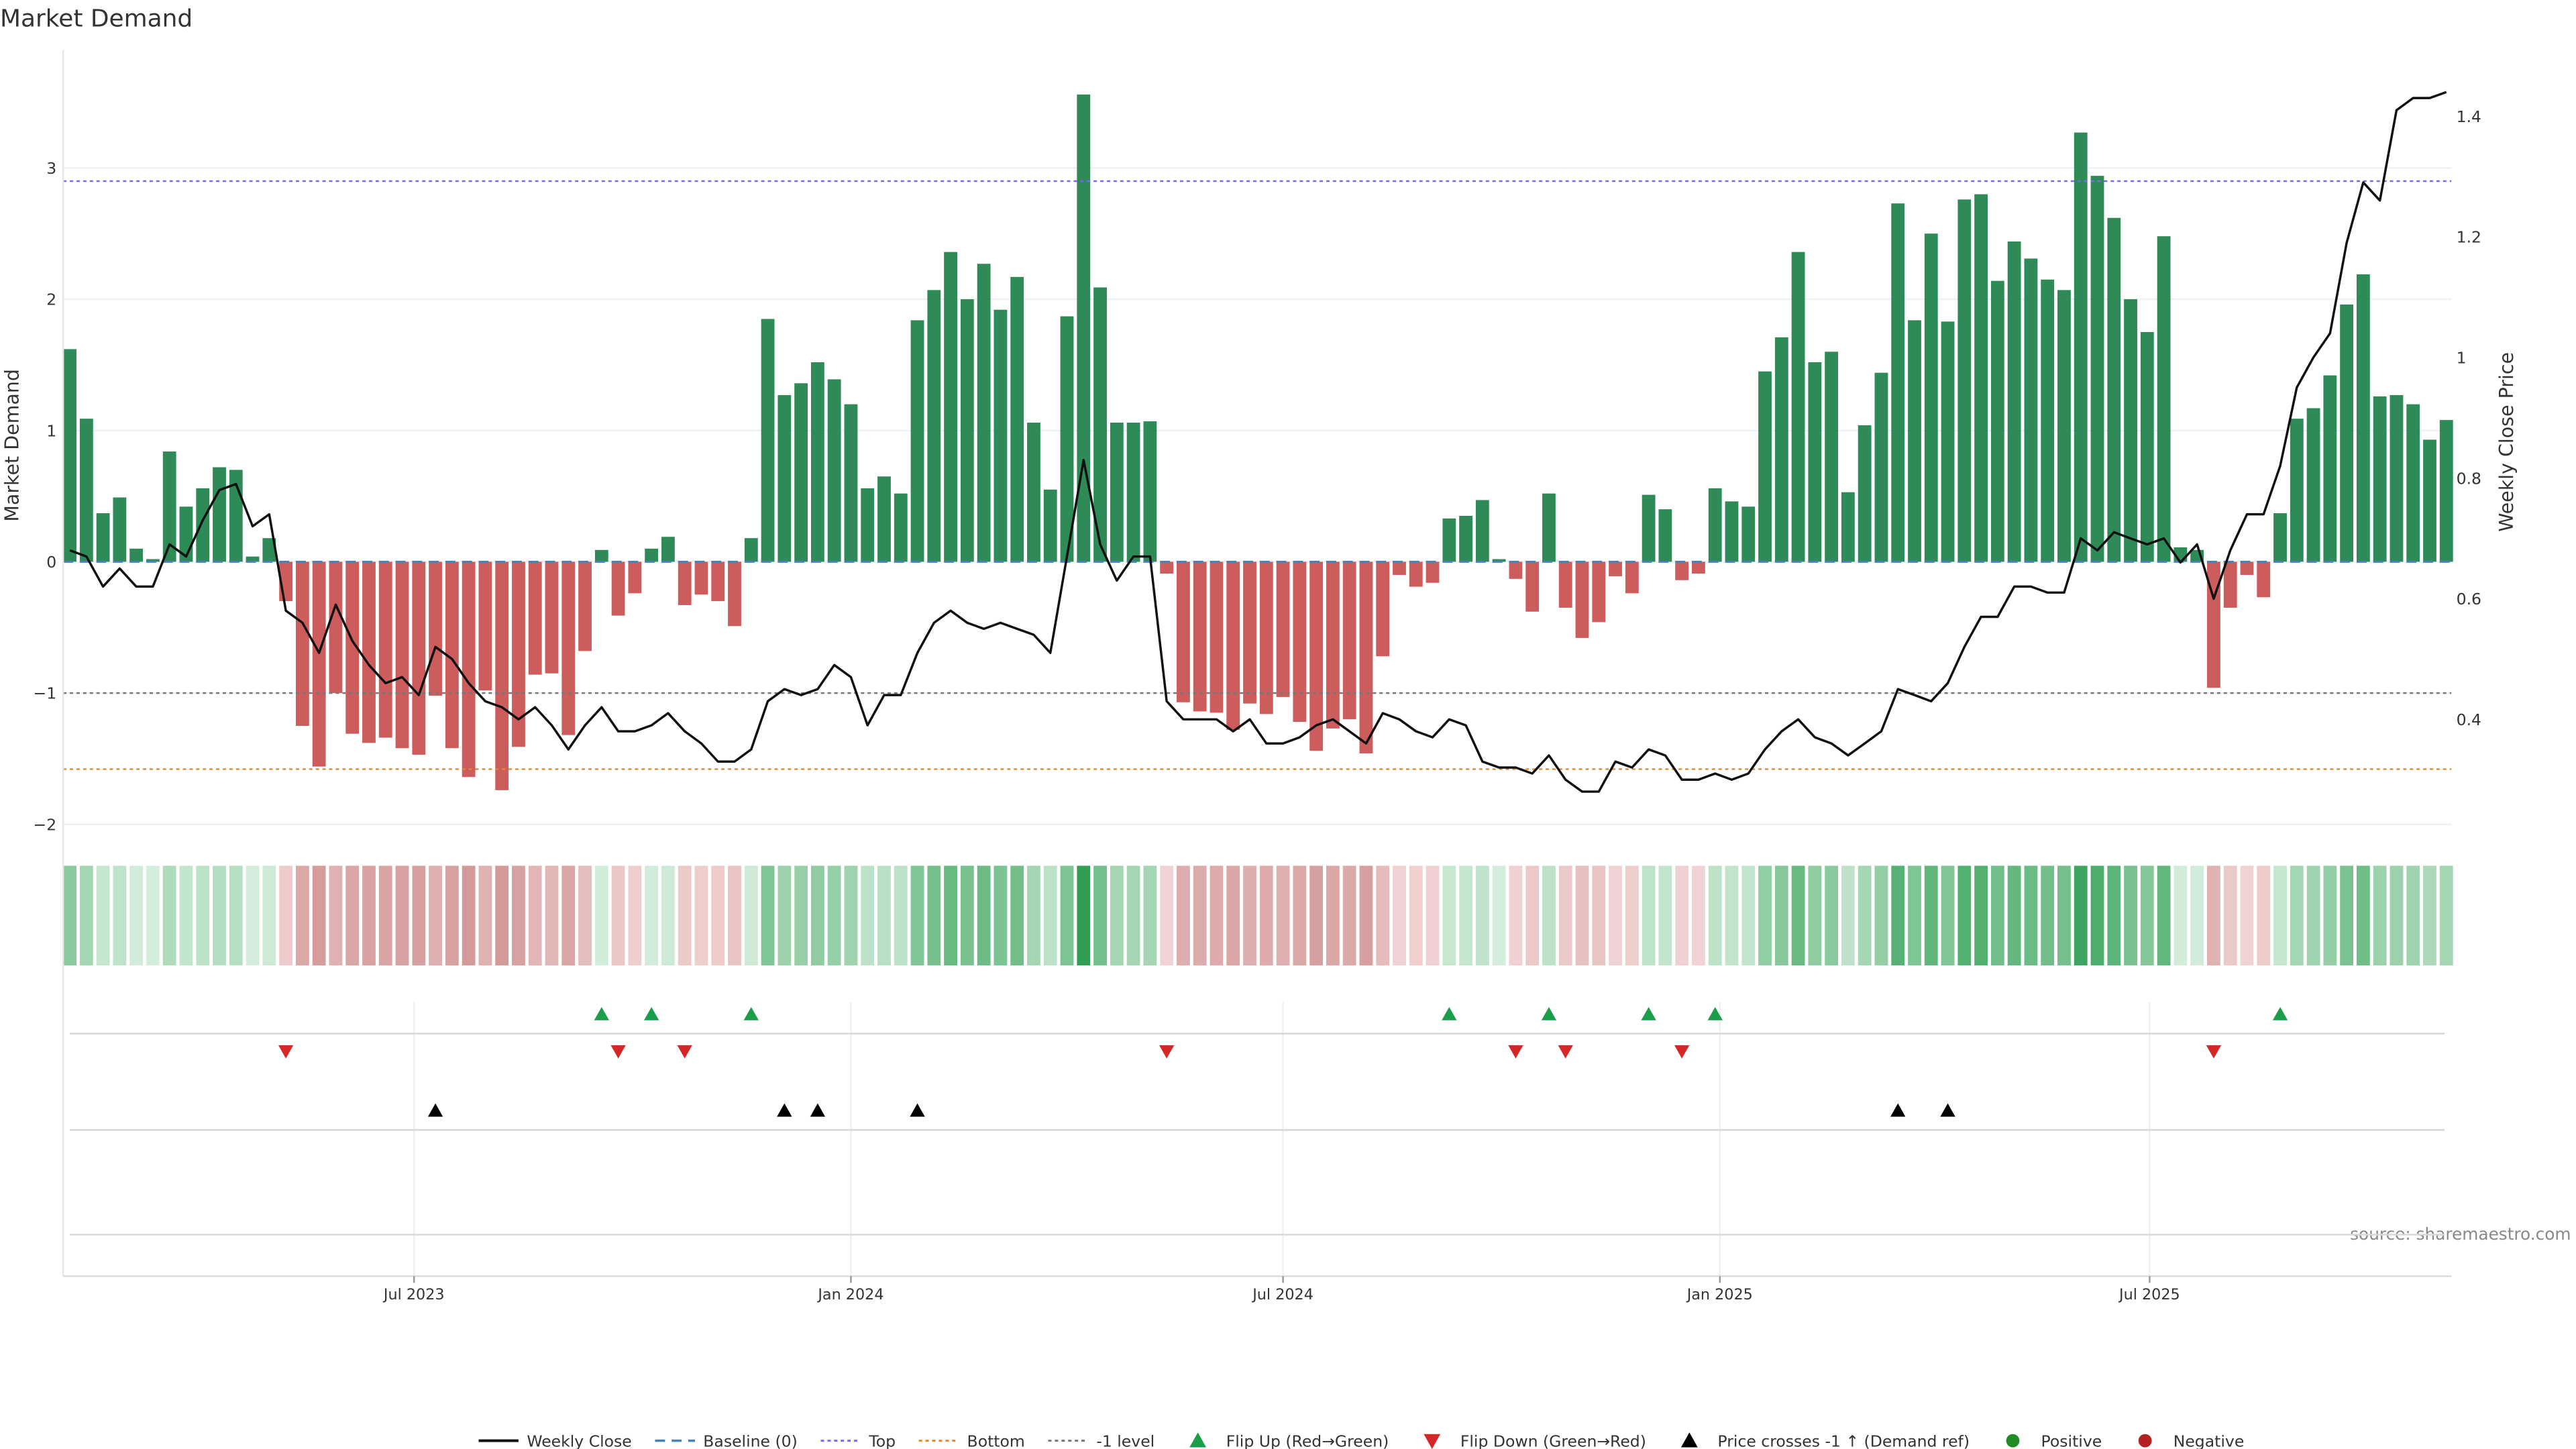  Describe the element at coordinates (882, 1440) in the screenshot. I see `legend-label: Top` at that location.